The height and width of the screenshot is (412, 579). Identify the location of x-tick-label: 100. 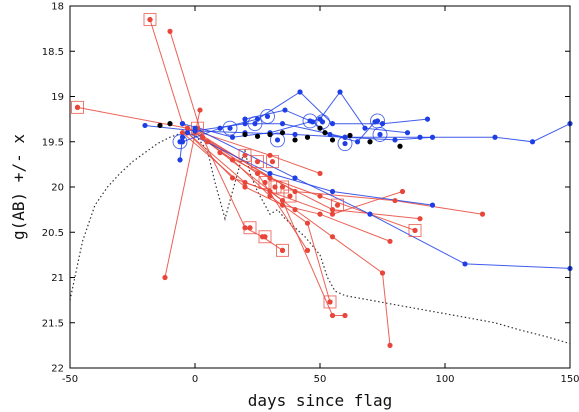
(444, 379).